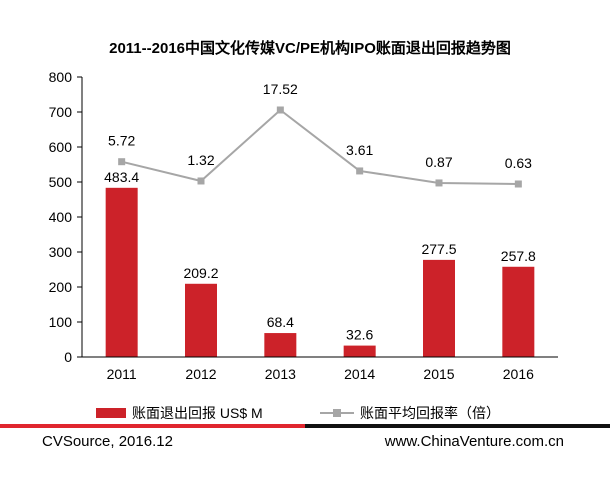  What do you see at coordinates (68, 357) in the screenshot?
I see `y-tick-label: 0` at bounding box center [68, 357].